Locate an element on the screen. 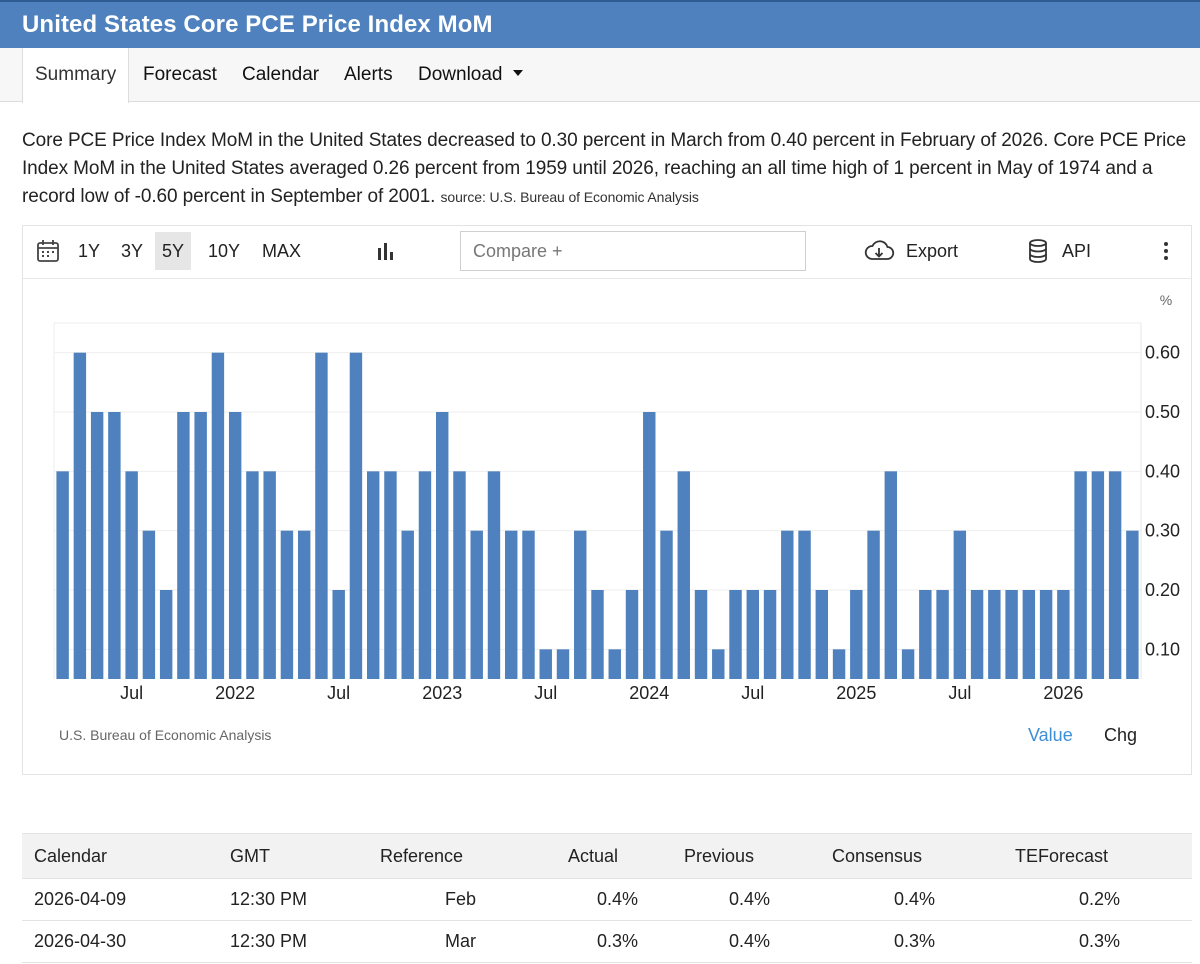 The image size is (1200, 964). cell-consensus: 0.4% is located at coordinates (854, 899).